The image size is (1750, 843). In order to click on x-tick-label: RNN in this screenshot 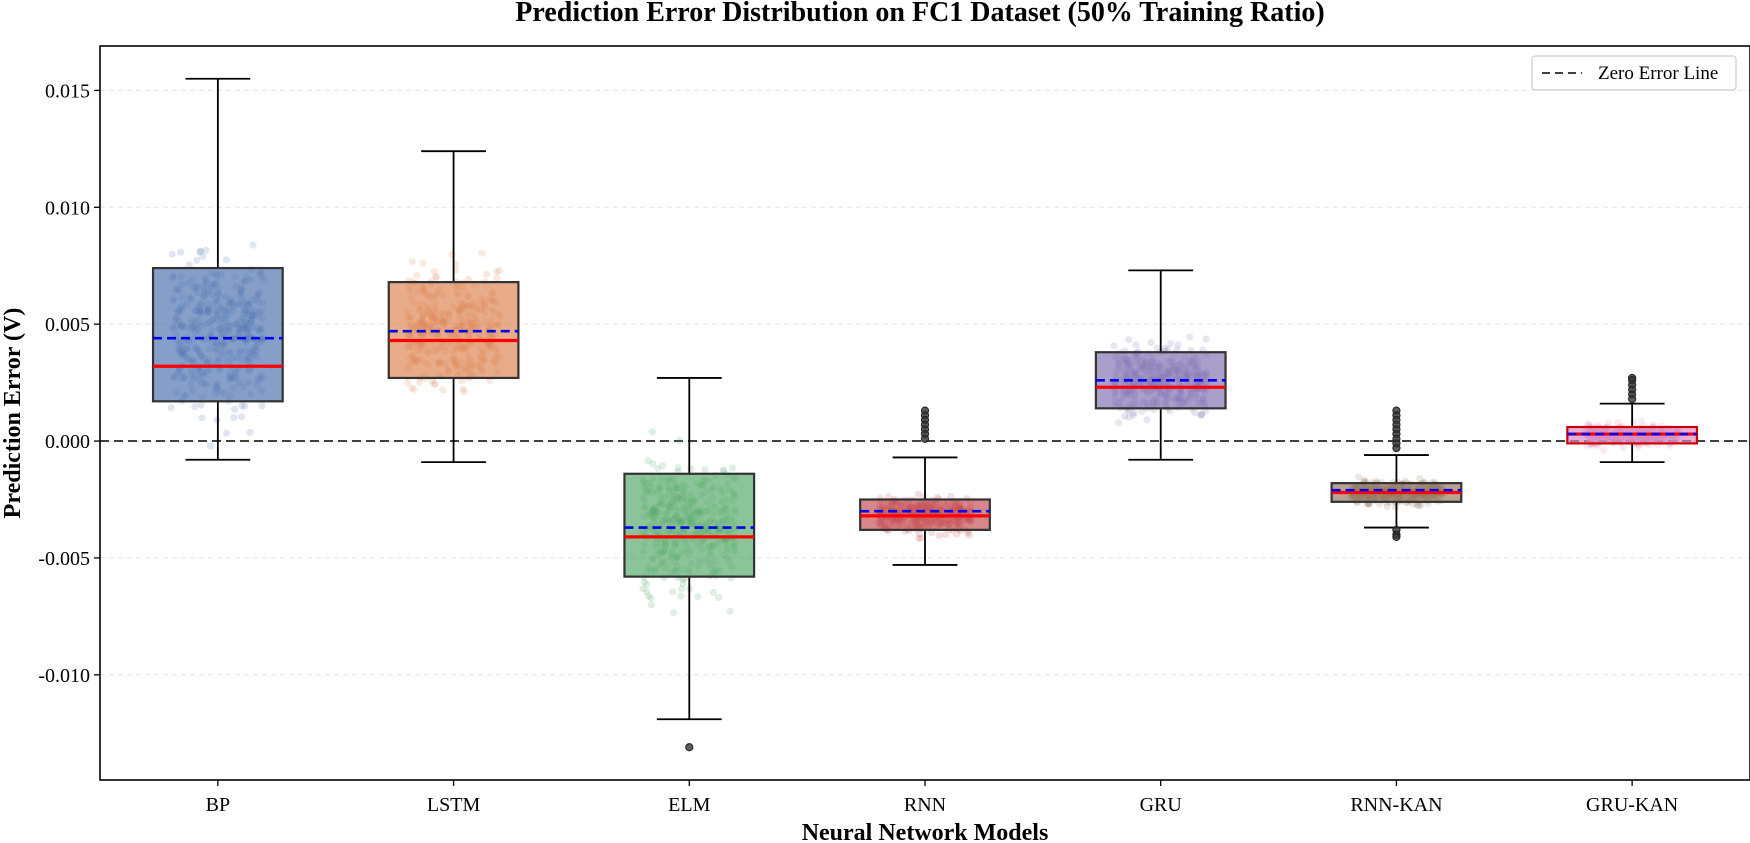, I will do `click(925, 805)`.